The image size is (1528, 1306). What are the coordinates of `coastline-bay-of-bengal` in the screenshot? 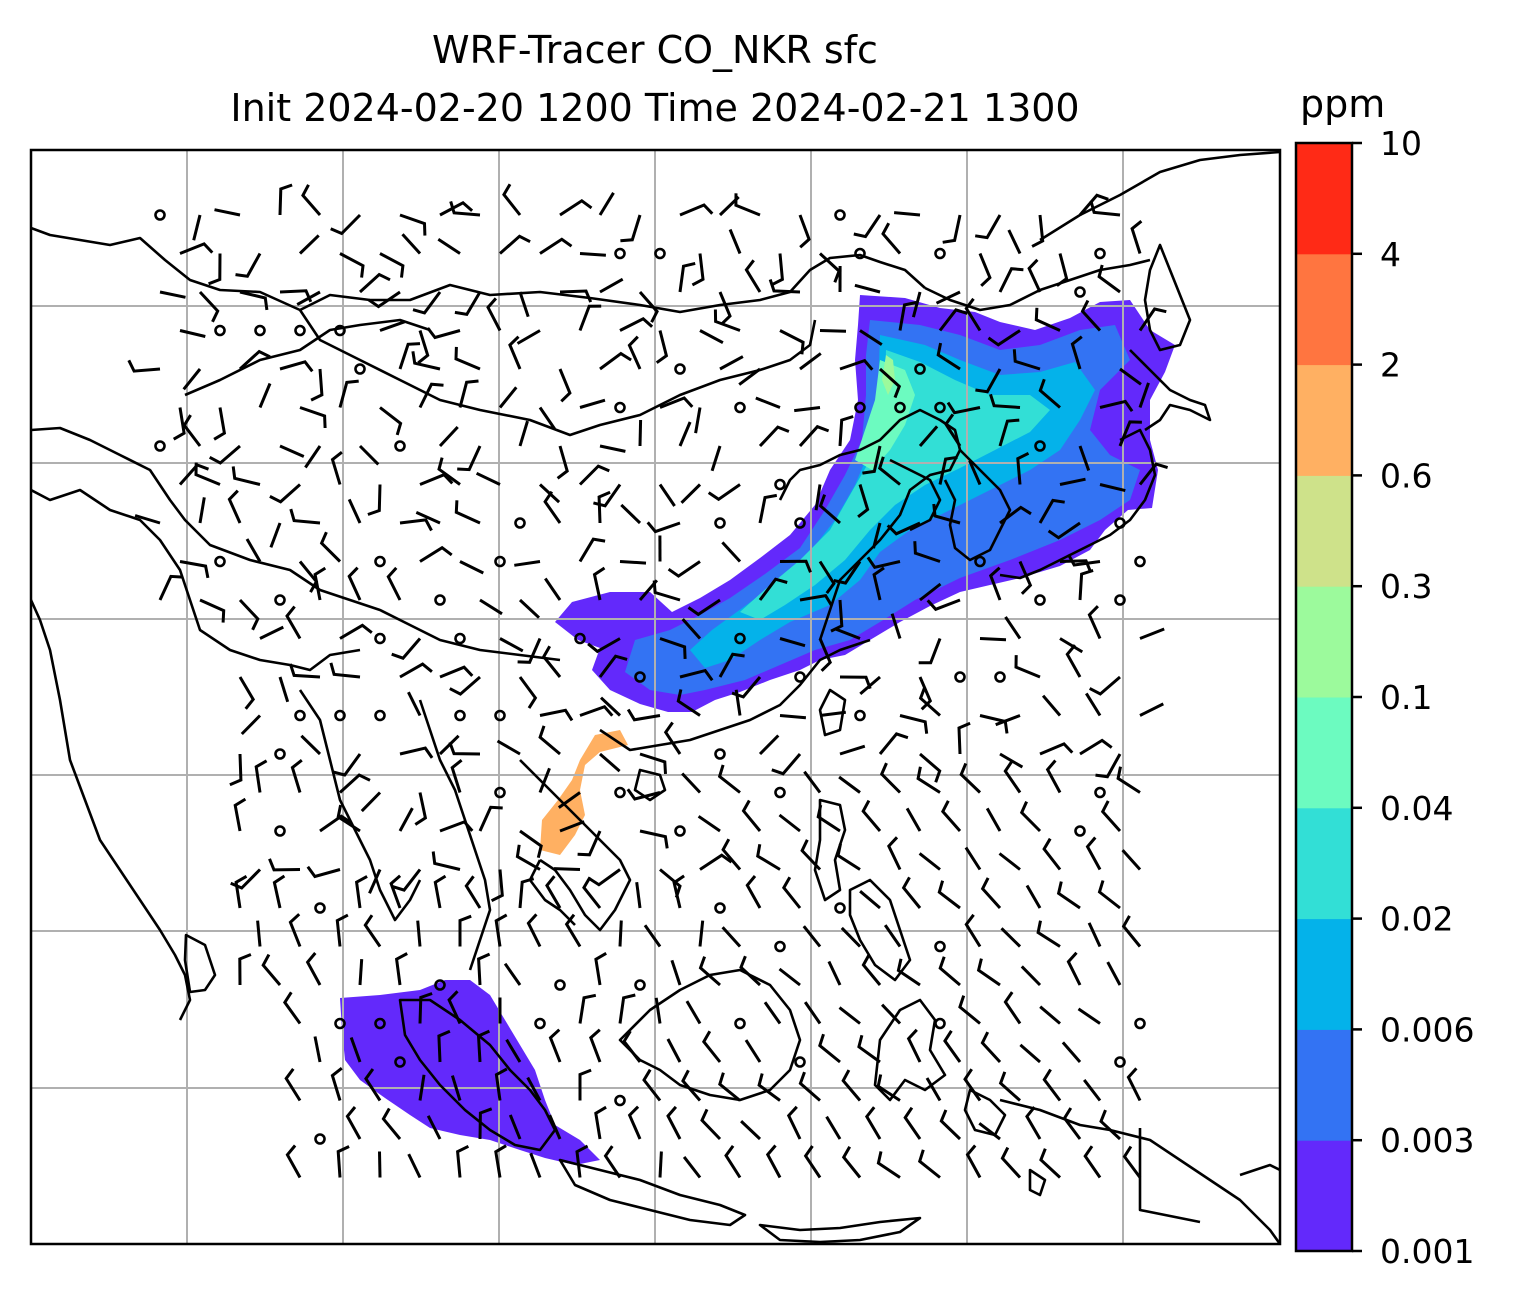 It's located at (360, 805).